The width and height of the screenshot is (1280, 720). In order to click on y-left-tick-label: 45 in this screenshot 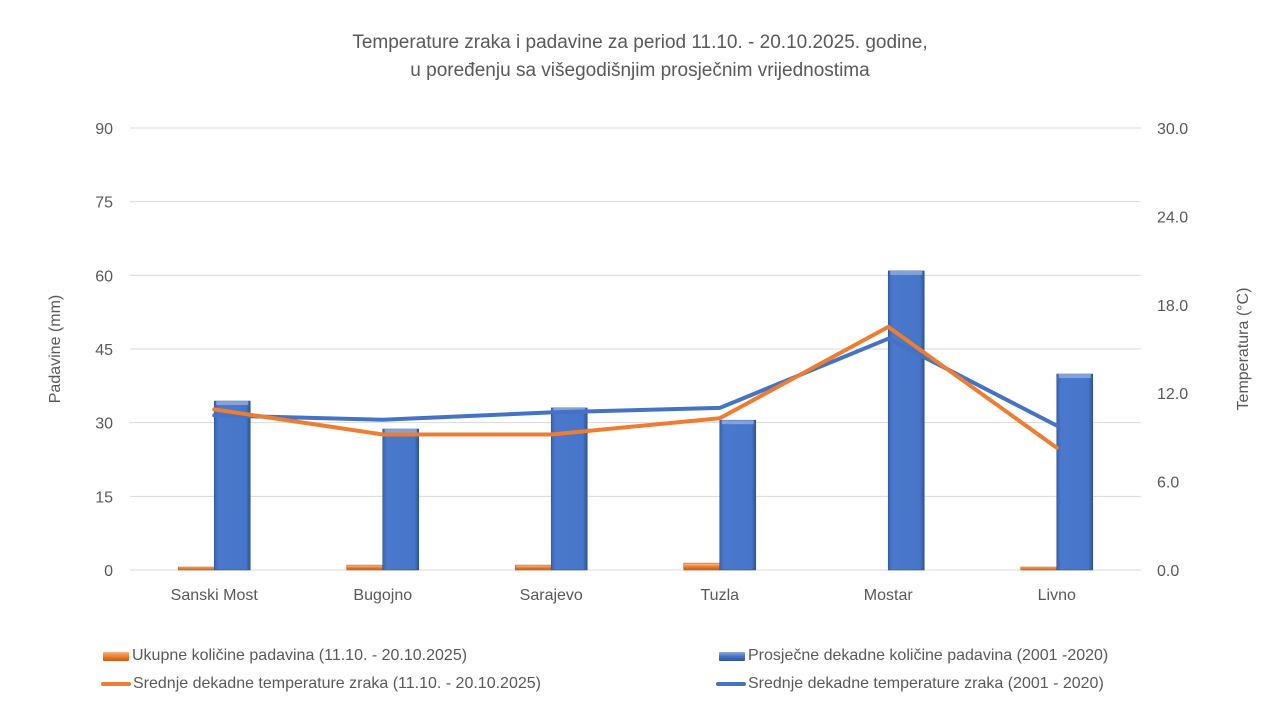, I will do `click(104, 350)`.